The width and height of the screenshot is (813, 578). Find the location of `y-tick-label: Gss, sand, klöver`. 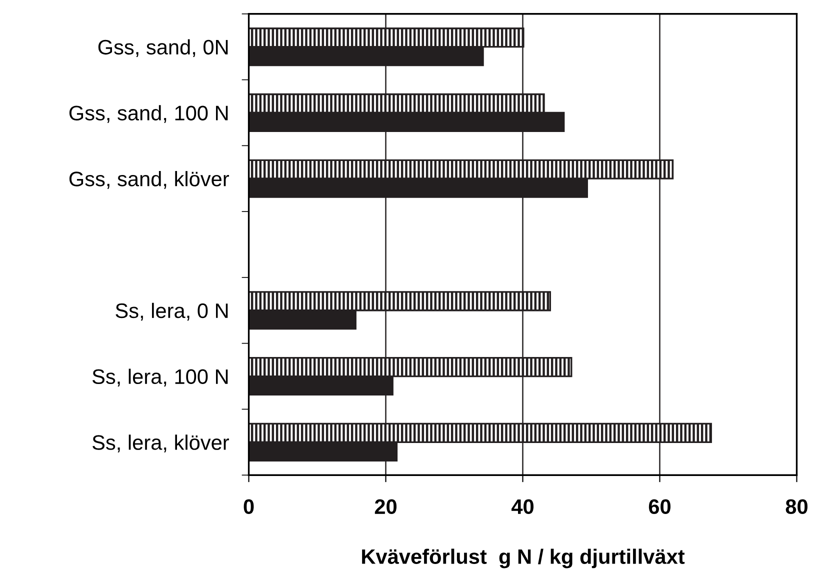

y-tick-label: Gss, sand, klöver is located at coordinates (149, 180).